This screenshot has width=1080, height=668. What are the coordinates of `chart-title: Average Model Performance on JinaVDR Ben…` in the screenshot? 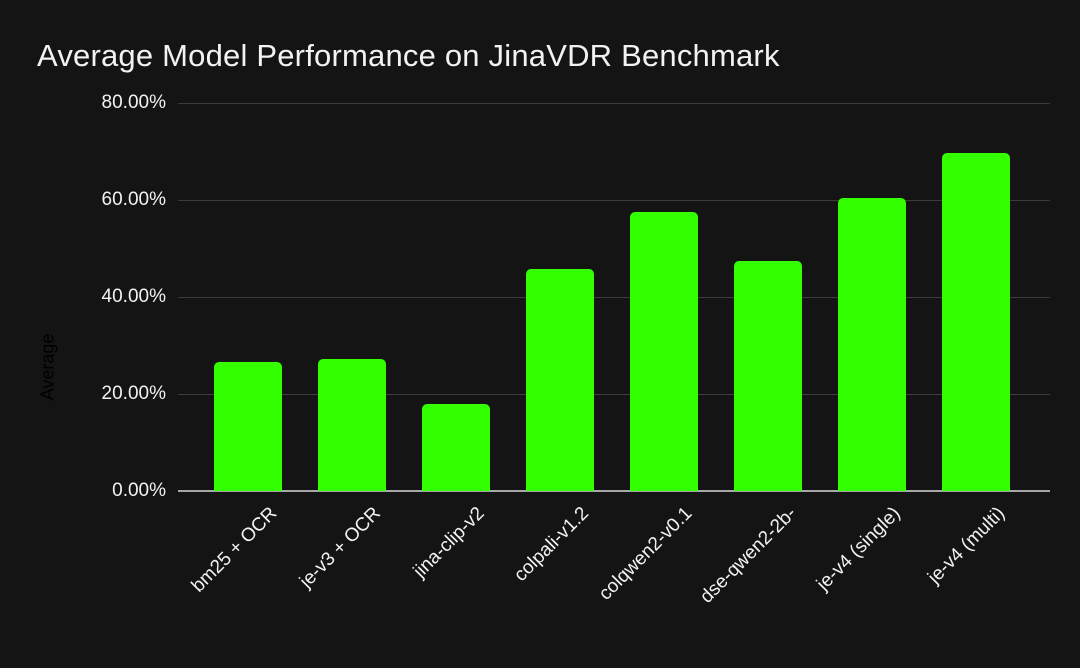 It's located at (408, 55).